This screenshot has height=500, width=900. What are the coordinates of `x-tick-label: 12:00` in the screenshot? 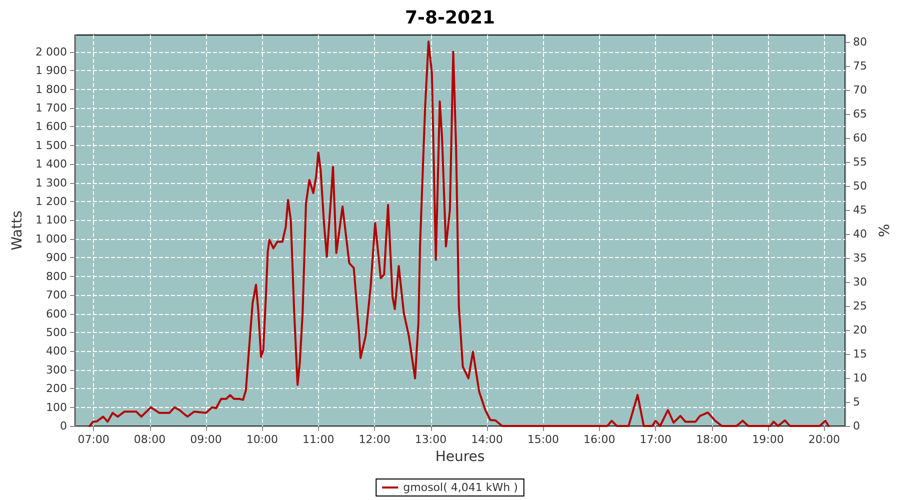 It's located at (374, 439).